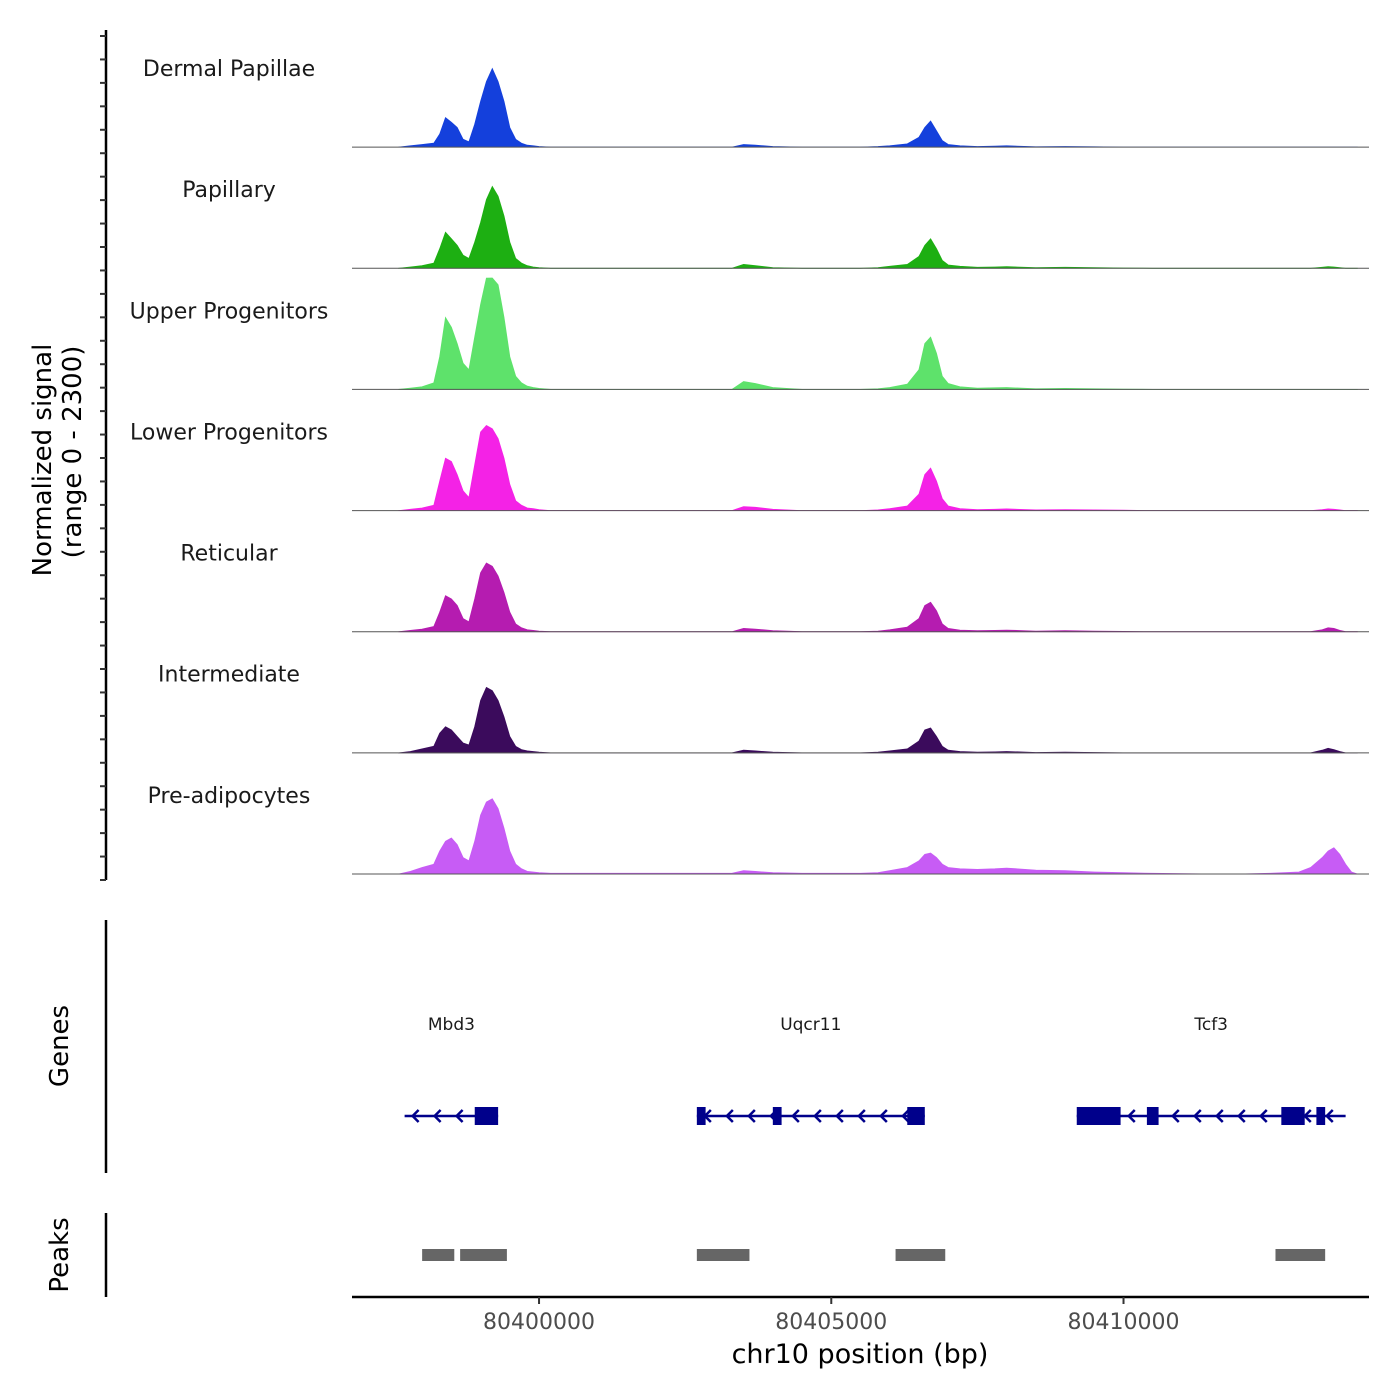 This screenshot has width=1400, height=1400. What do you see at coordinates (539, 1322) in the screenshot?
I see `x-tick-label-0: 80400000` at bounding box center [539, 1322].